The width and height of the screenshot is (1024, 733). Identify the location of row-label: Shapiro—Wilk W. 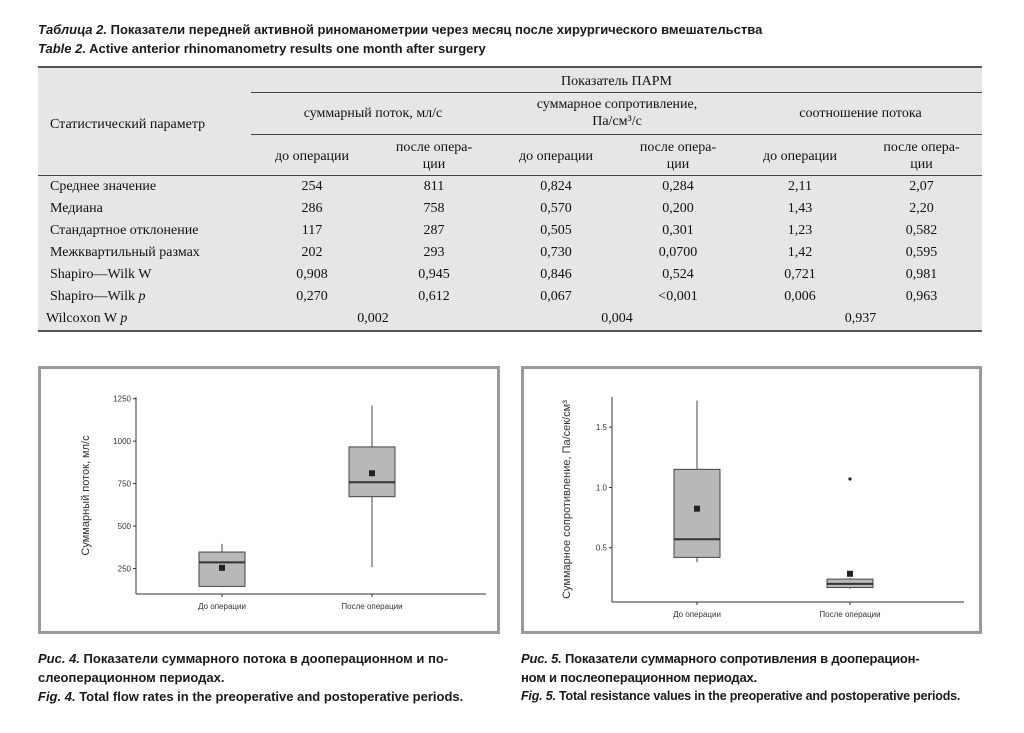
(101, 274).